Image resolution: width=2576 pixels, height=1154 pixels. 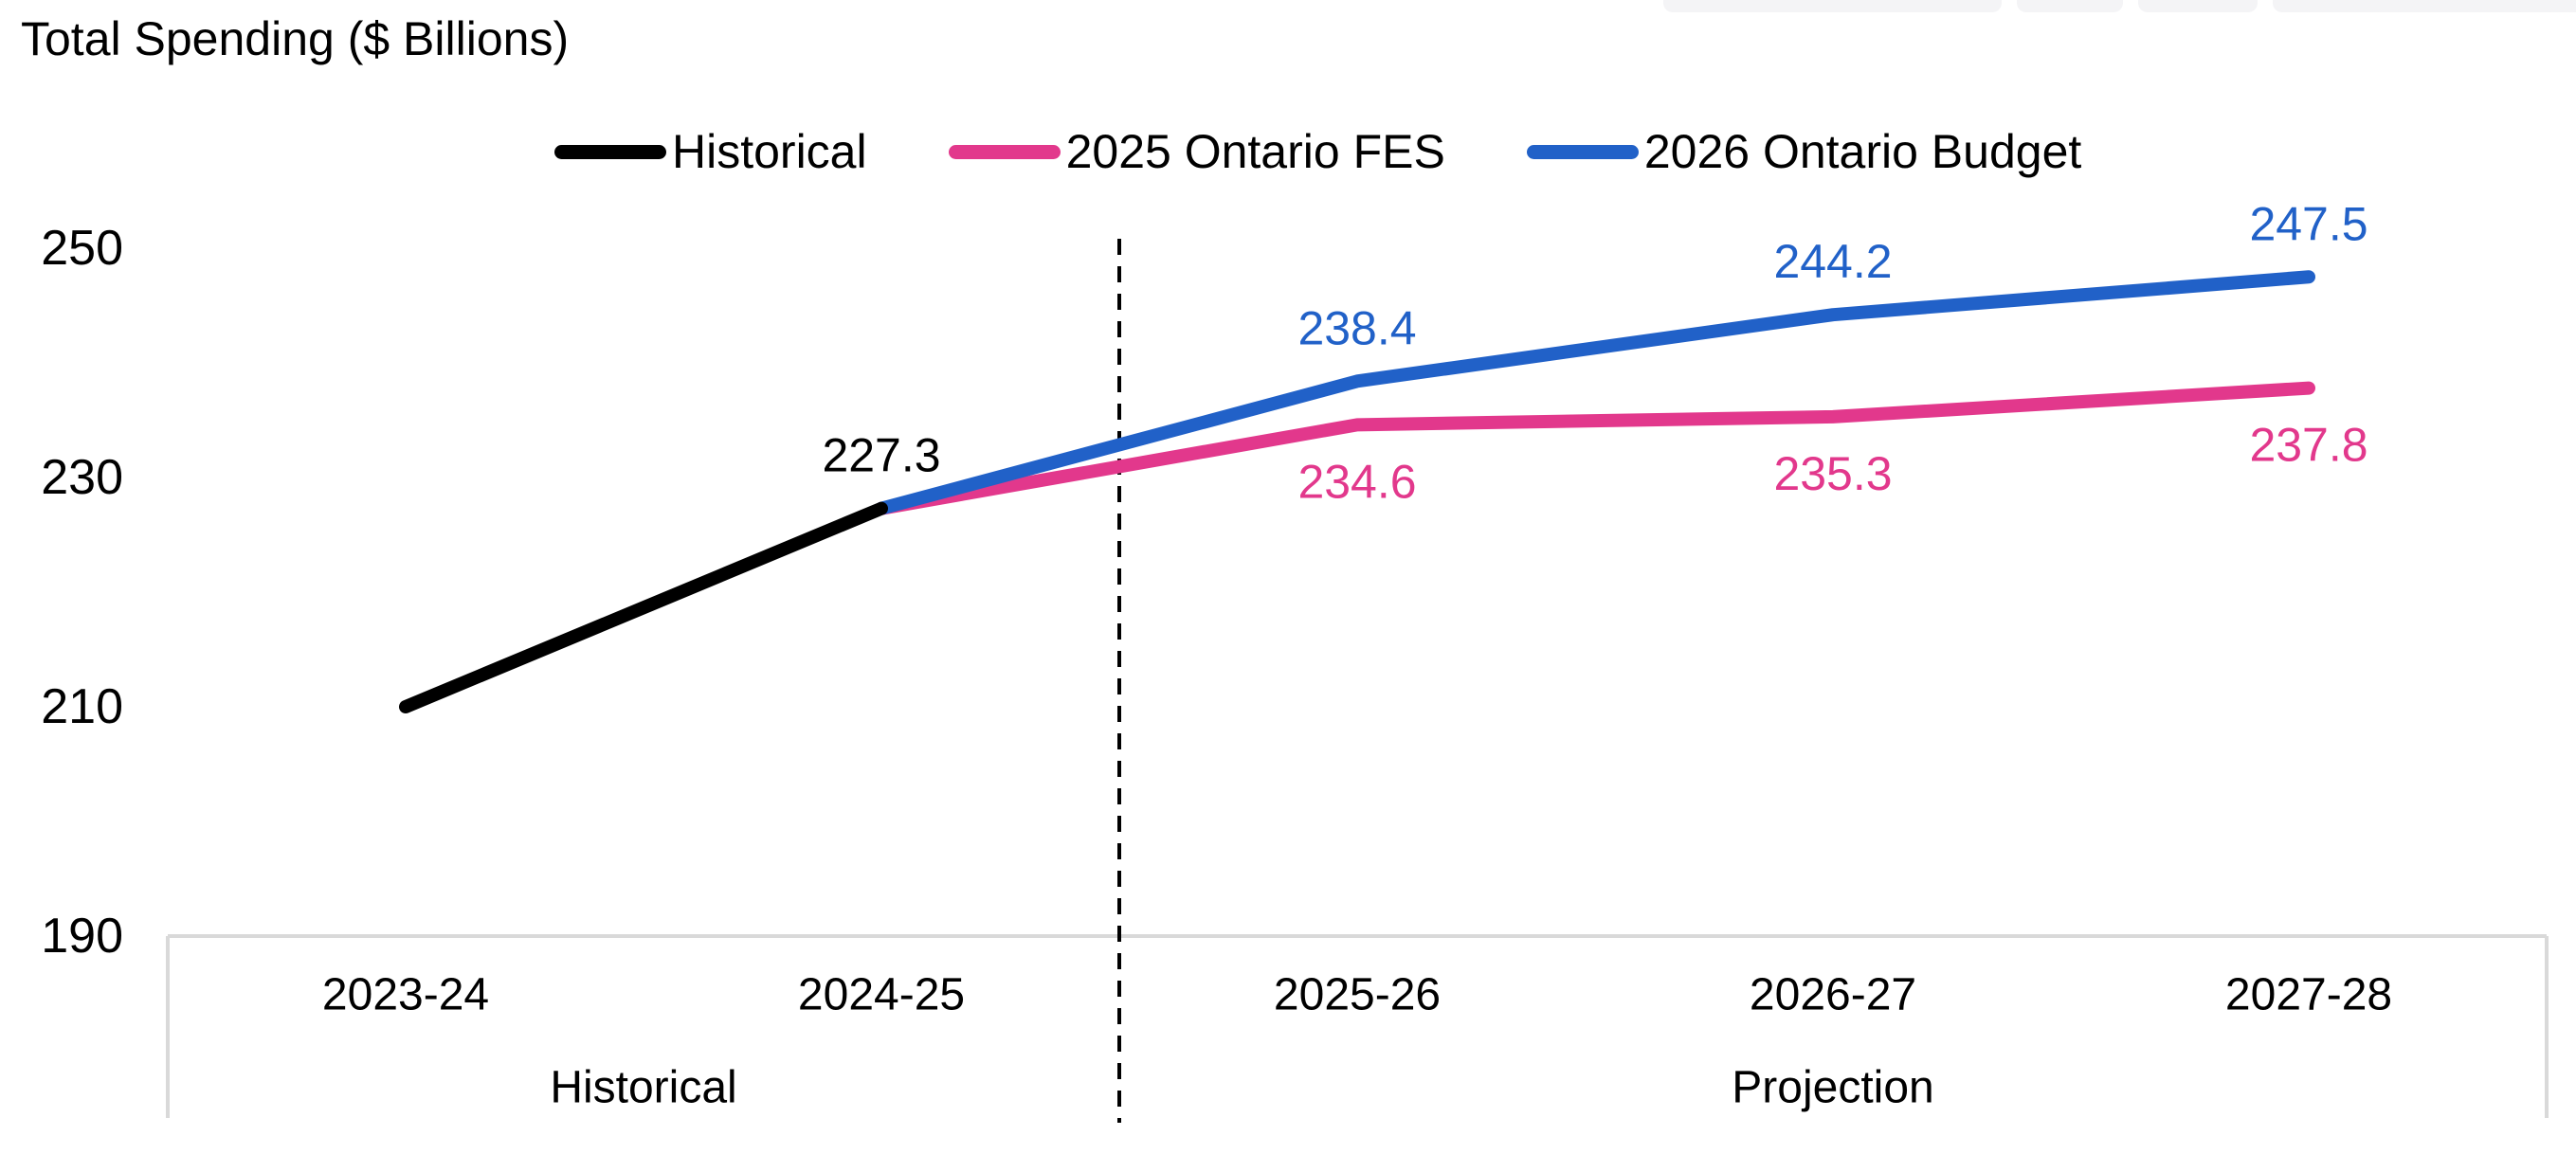 I want to click on axis-group-label-projection: Projection, so click(x=1832, y=1088).